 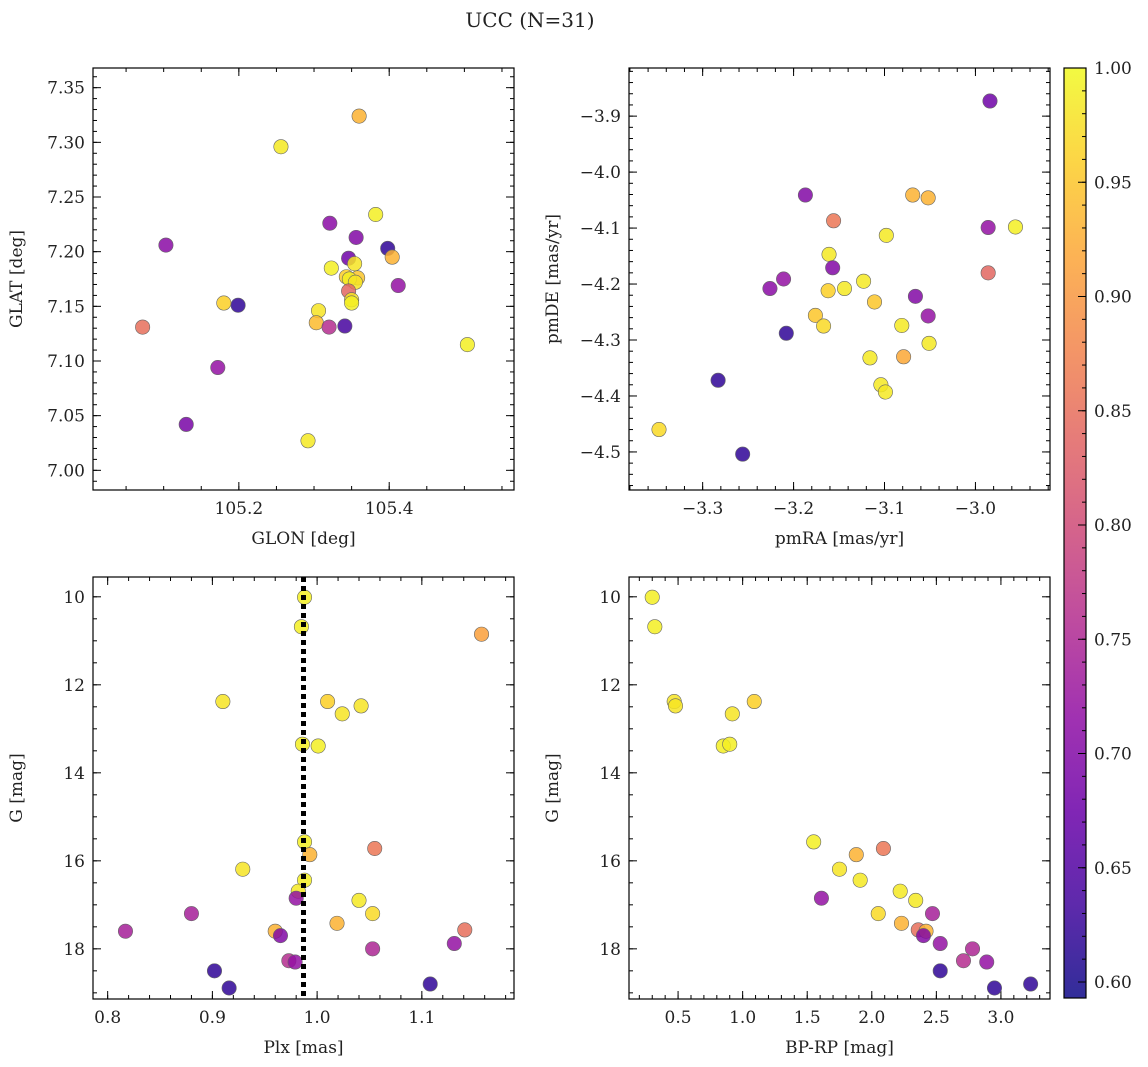 I want to click on x-tick-label: −3.3, so click(x=702, y=509).